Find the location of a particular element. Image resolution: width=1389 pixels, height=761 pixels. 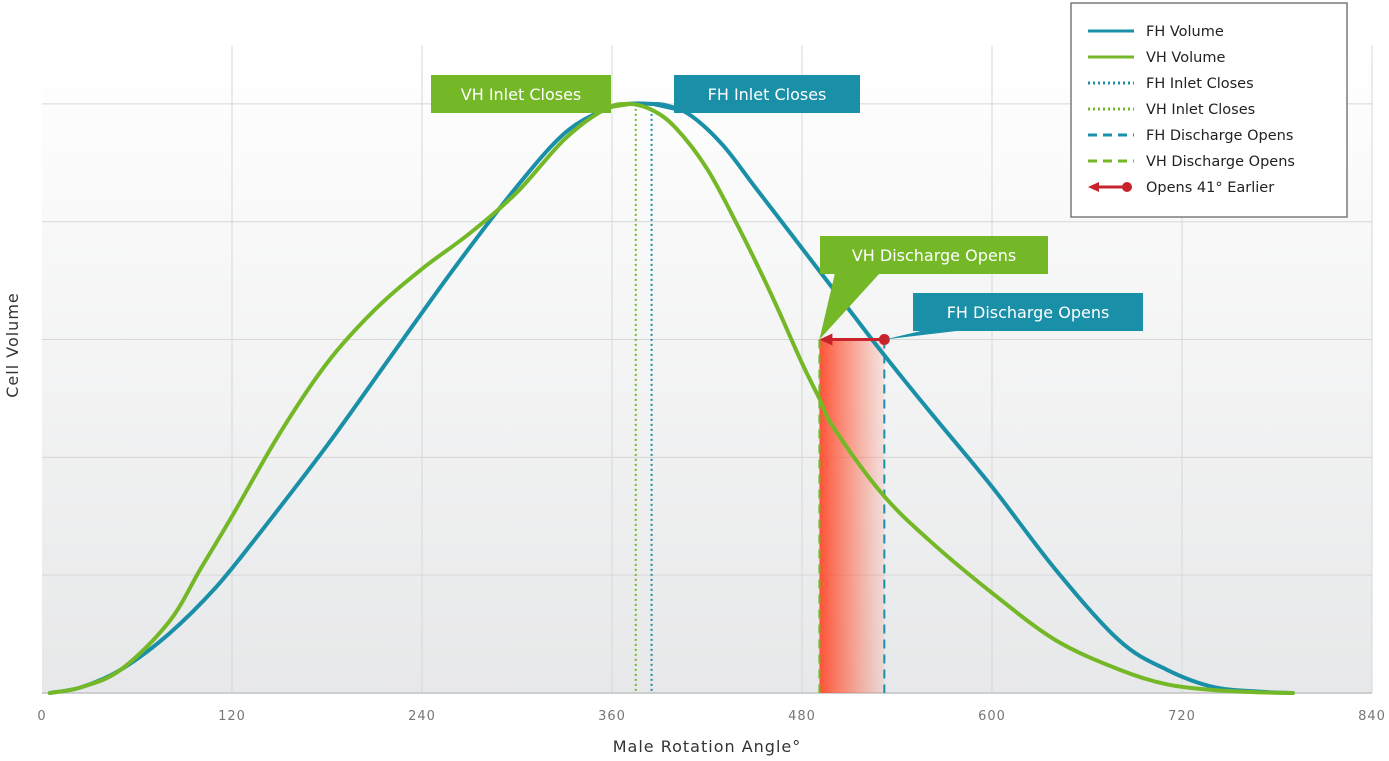

shaded-region is located at coordinates (852, 516).